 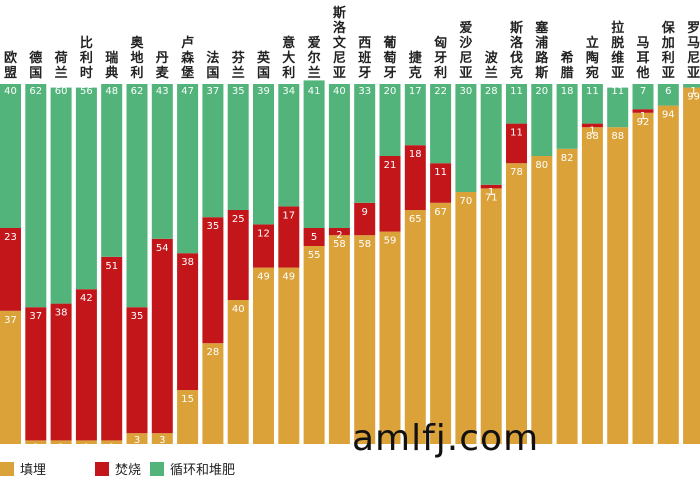 What do you see at coordinates (617, 58) in the screenshot?
I see `category-label: 维` at bounding box center [617, 58].